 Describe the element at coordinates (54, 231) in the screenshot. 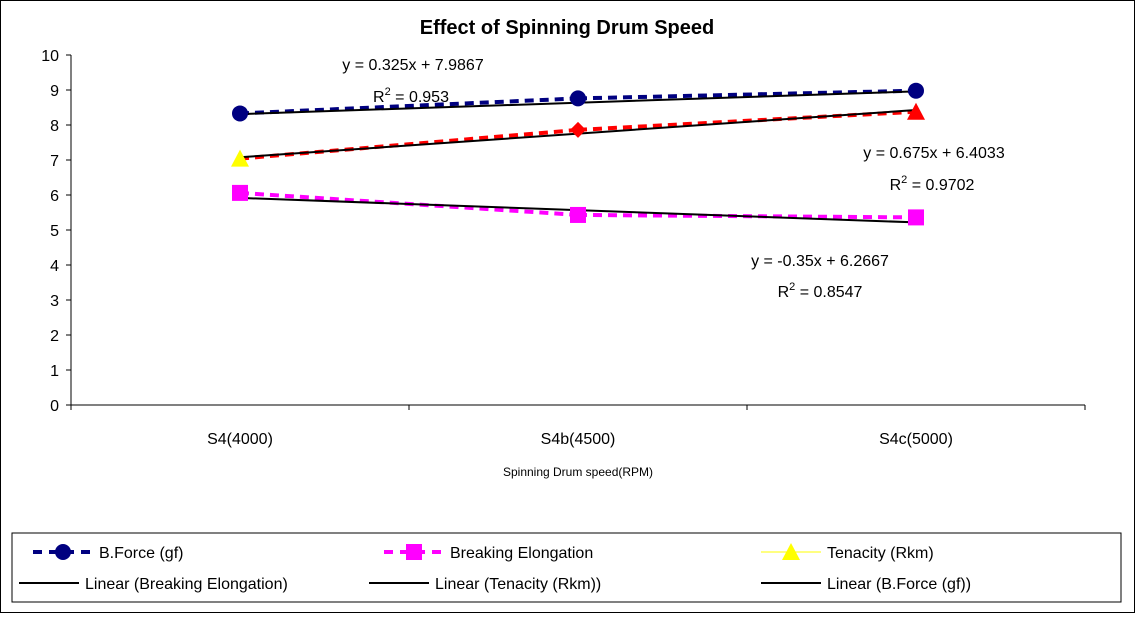

I see `y-tick-label: 5` at that location.